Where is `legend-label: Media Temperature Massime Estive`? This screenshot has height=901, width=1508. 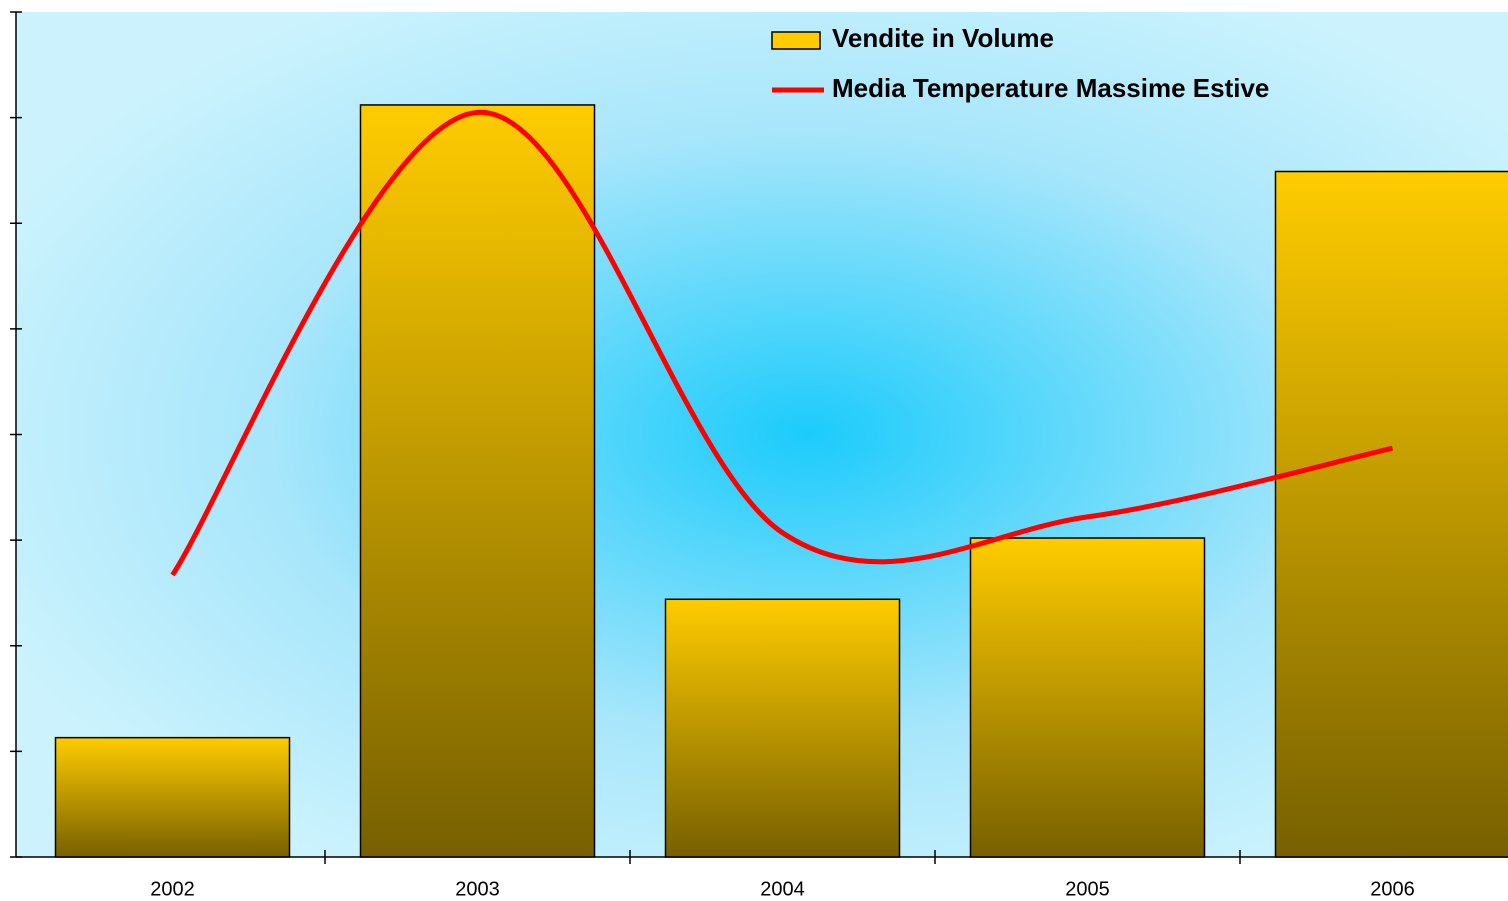
legend-label: Media Temperature Massime Estive is located at coordinates (1050, 88).